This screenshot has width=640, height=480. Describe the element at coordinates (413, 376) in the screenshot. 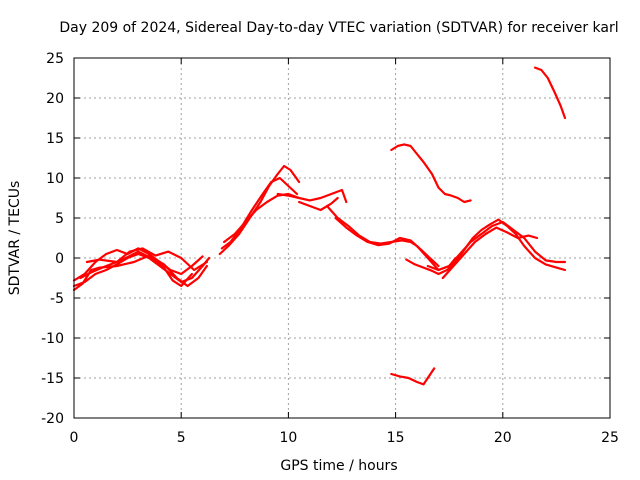

I see `series-arc-q` at that location.